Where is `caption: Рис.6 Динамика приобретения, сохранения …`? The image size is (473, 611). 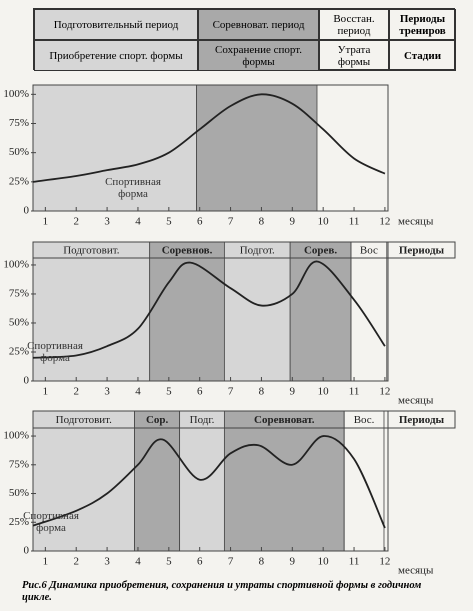
caption: Рис.6 Динамика приобретения, сохранения … is located at coordinates (222, 591).